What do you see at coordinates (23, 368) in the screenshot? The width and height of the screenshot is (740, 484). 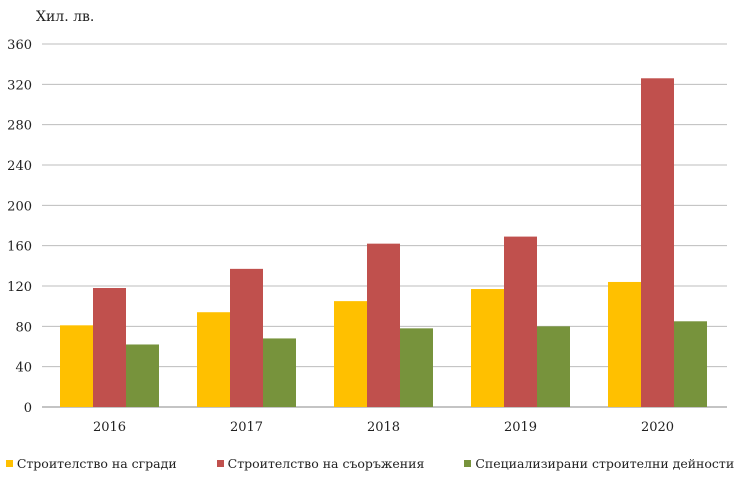 I see `y-tick-label: 40` at bounding box center [23, 368].